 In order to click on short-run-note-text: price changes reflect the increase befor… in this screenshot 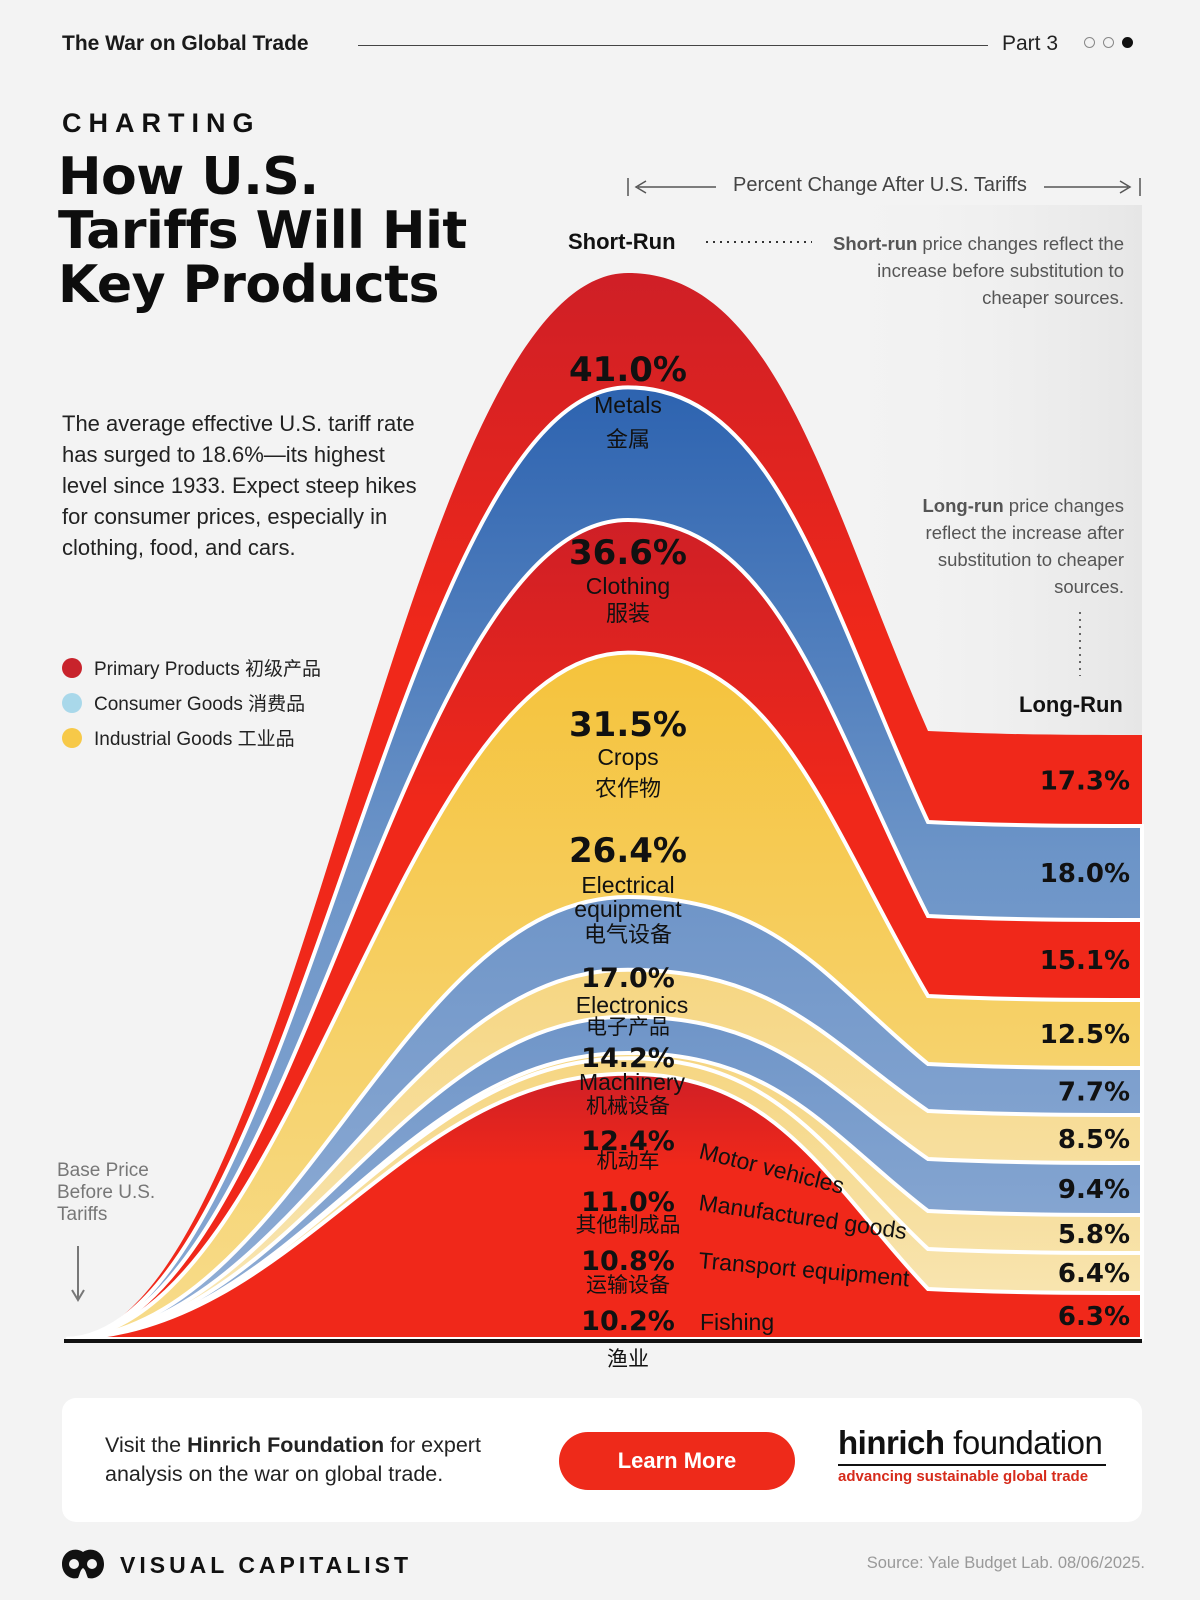, I will do `click(1000, 270)`.